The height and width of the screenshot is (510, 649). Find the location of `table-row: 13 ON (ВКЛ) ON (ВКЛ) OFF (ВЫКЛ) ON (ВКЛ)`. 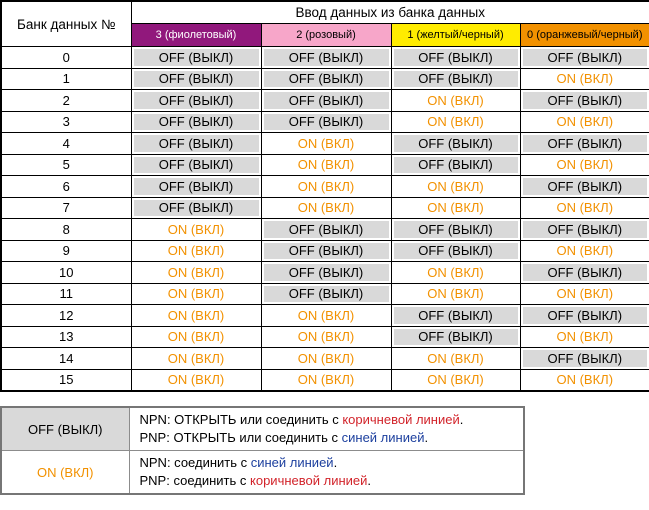

table-row: 13 ON (ВКЛ) ON (ВКЛ) OFF (ВЫКЛ) ON (ВКЛ) is located at coordinates (324, 336).